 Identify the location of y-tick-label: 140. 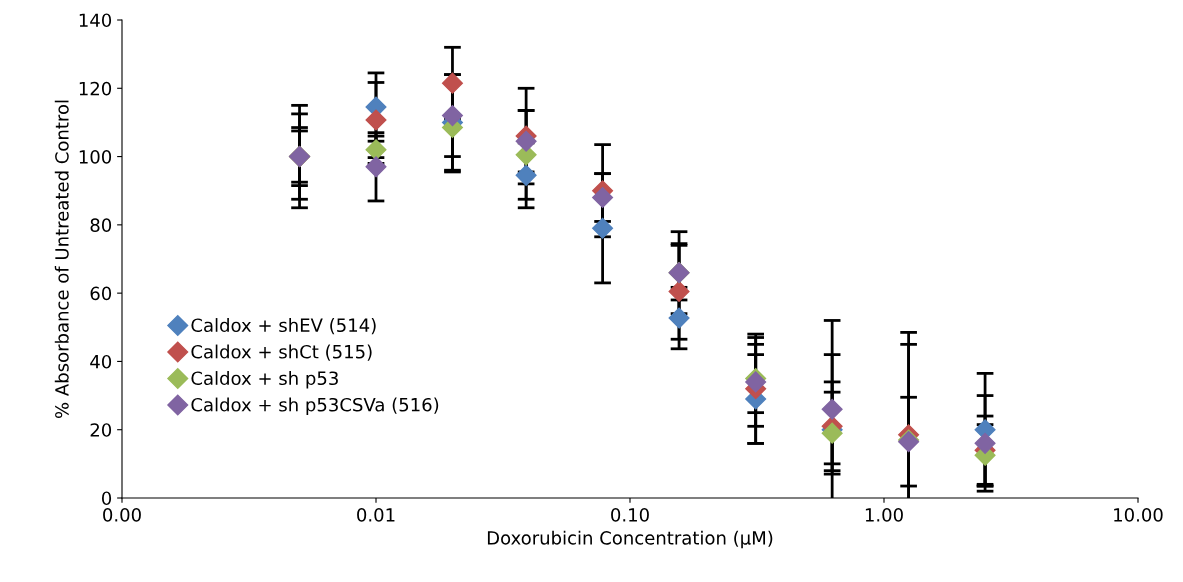
(95, 20).